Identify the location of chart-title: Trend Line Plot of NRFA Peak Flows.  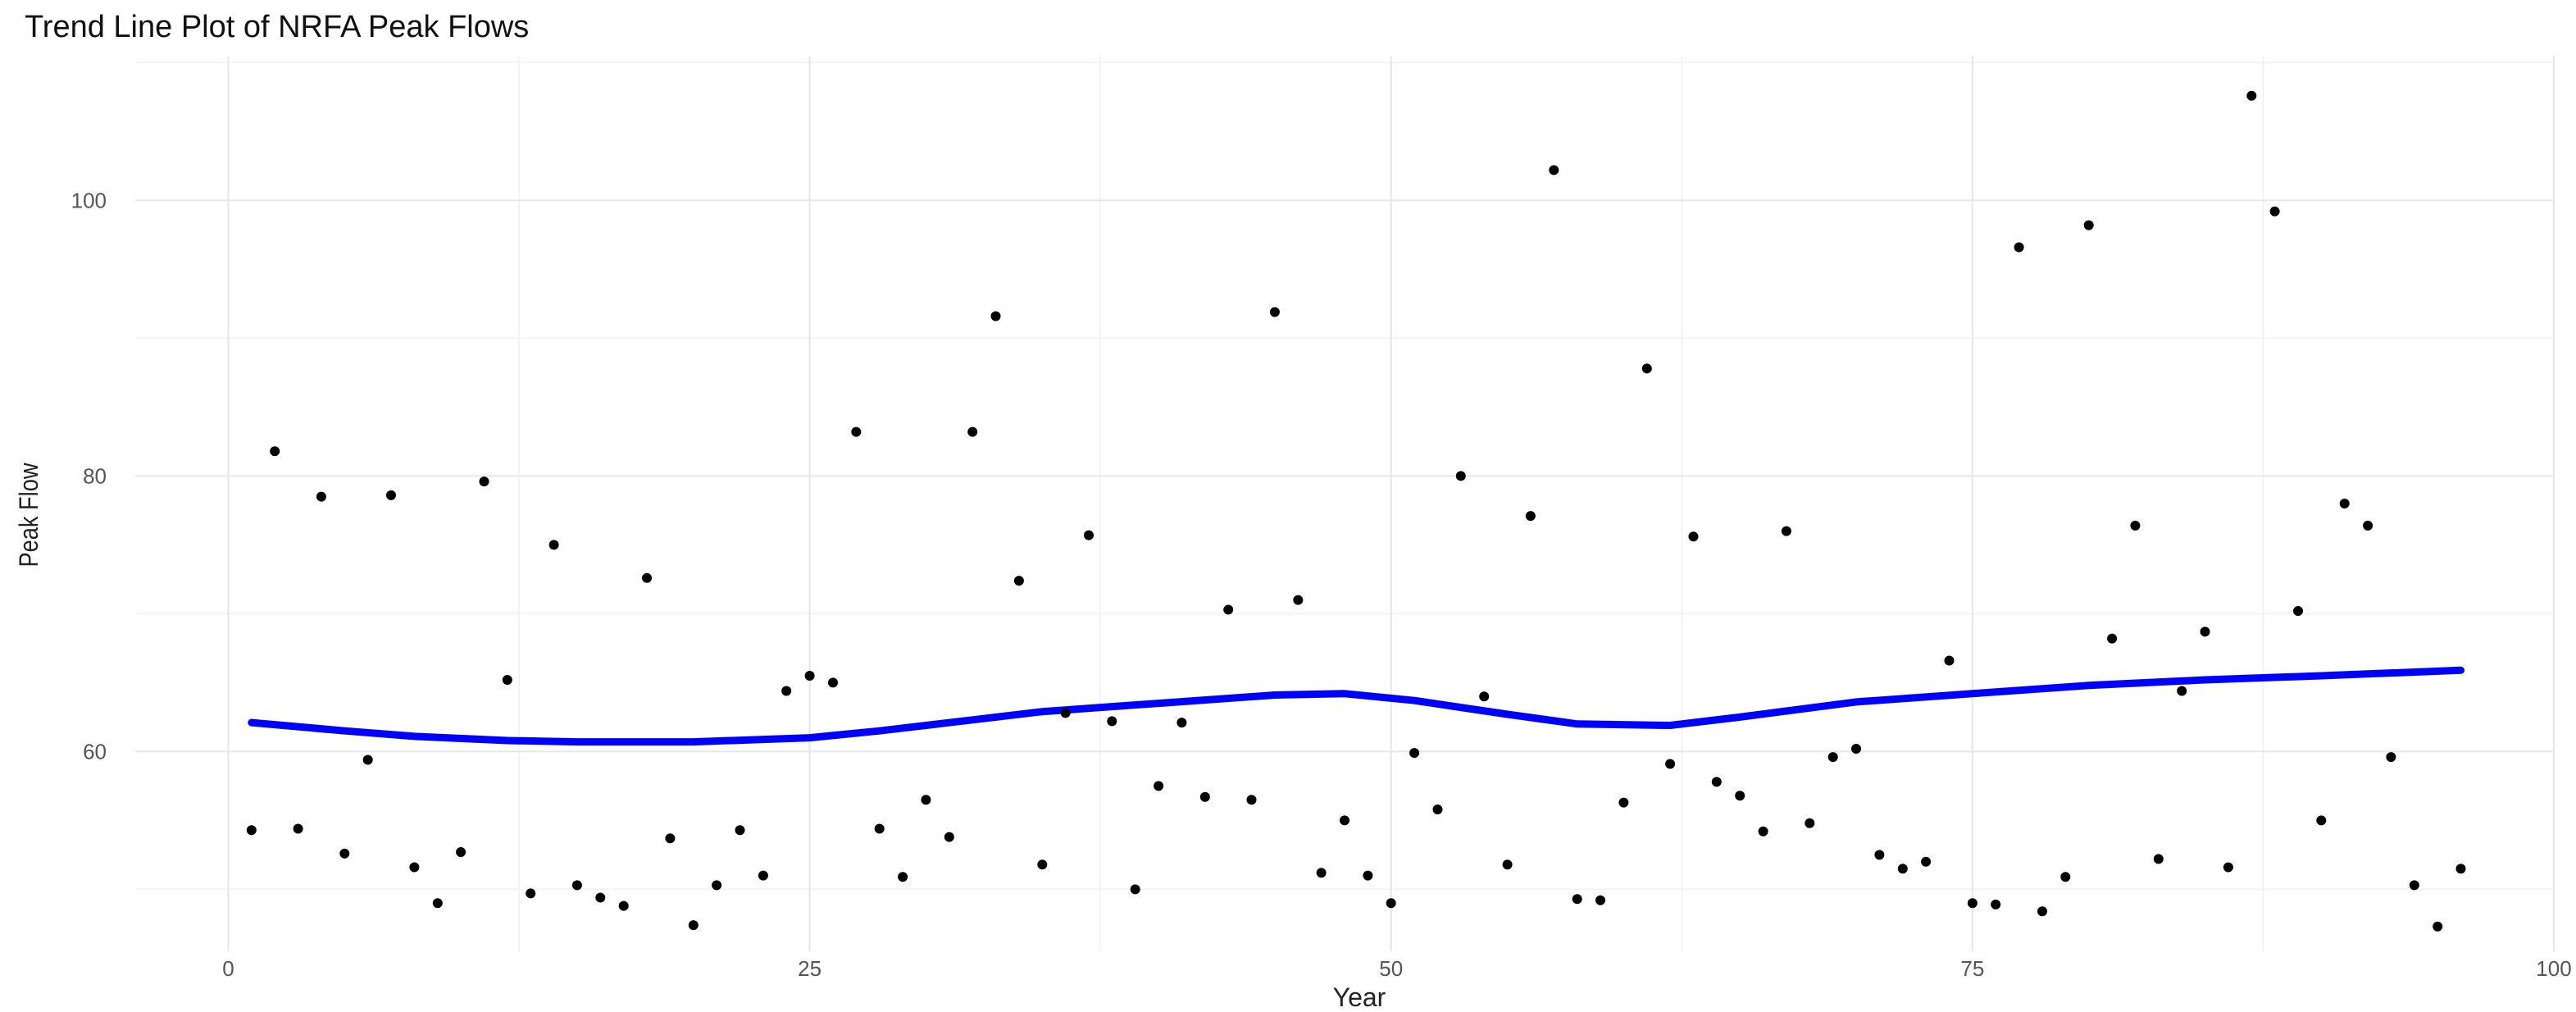
(277, 27).